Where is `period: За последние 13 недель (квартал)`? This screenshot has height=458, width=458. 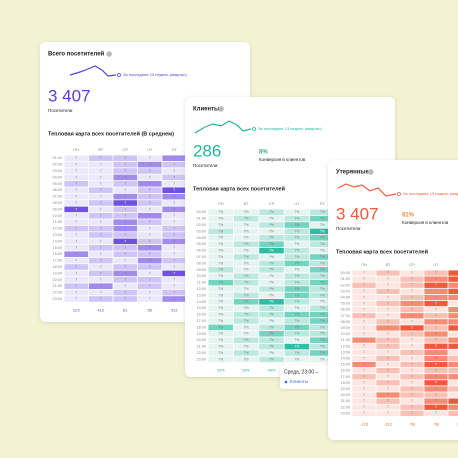
period: За последние 13 недель (квартал) is located at coordinates (155, 74).